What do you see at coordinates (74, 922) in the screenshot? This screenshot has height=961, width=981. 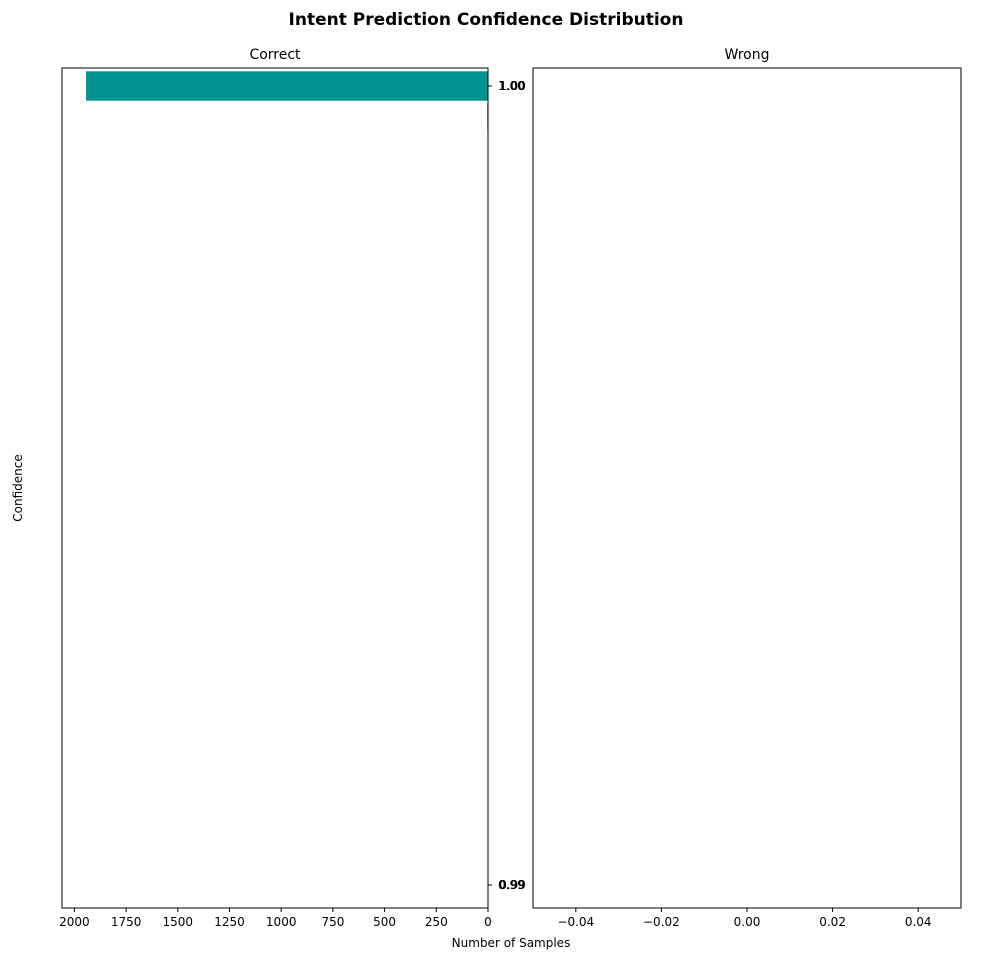 I see `xtick-label-correct: 2000` at bounding box center [74, 922].